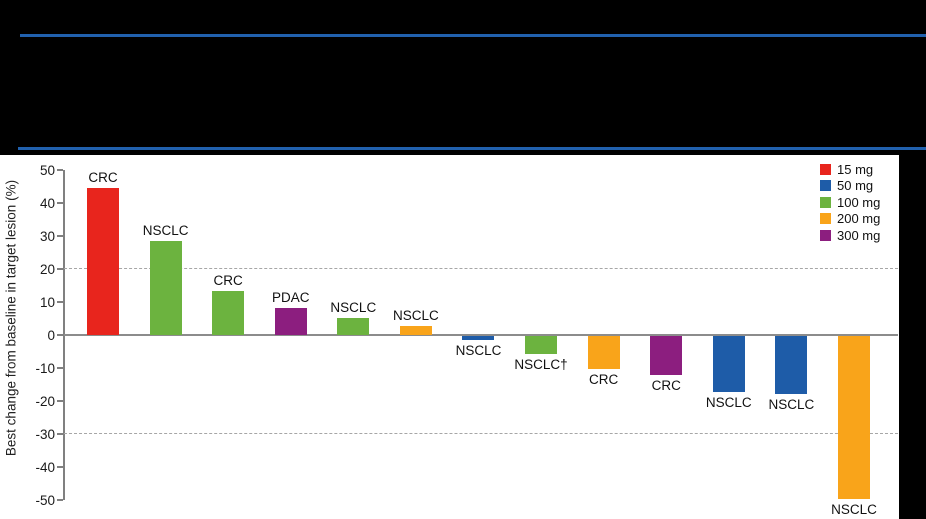 This screenshot has height=519, width=926. I want to click on legend-item: 50 mg, so click(850, 186).